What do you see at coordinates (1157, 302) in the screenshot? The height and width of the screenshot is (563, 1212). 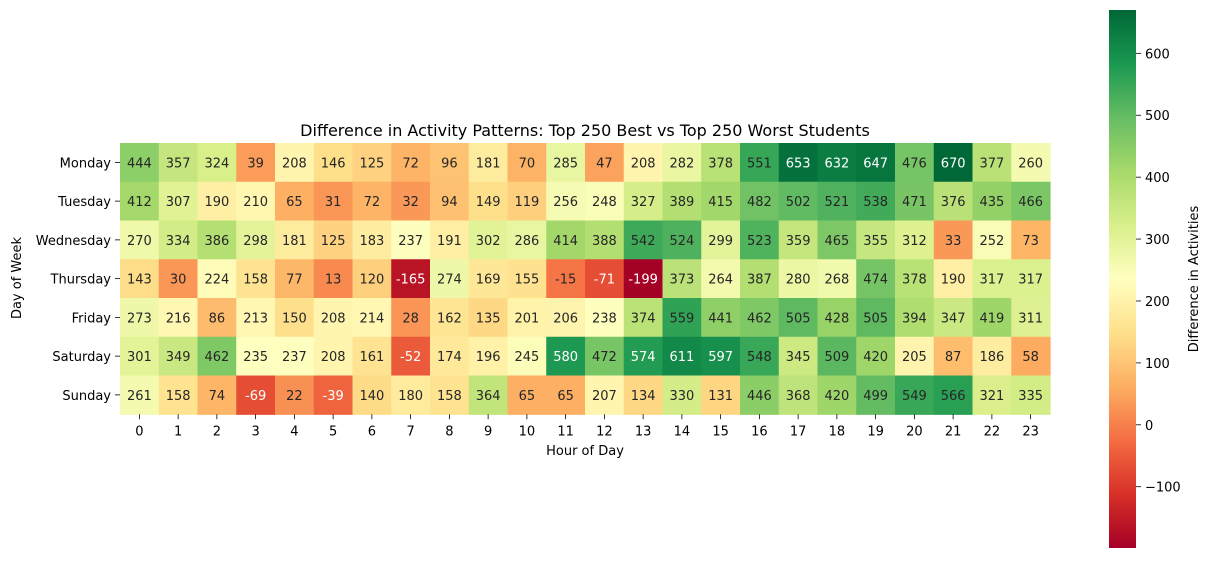 I see `colorbar-tick-label: 200` at bounding box center [1157, 302].